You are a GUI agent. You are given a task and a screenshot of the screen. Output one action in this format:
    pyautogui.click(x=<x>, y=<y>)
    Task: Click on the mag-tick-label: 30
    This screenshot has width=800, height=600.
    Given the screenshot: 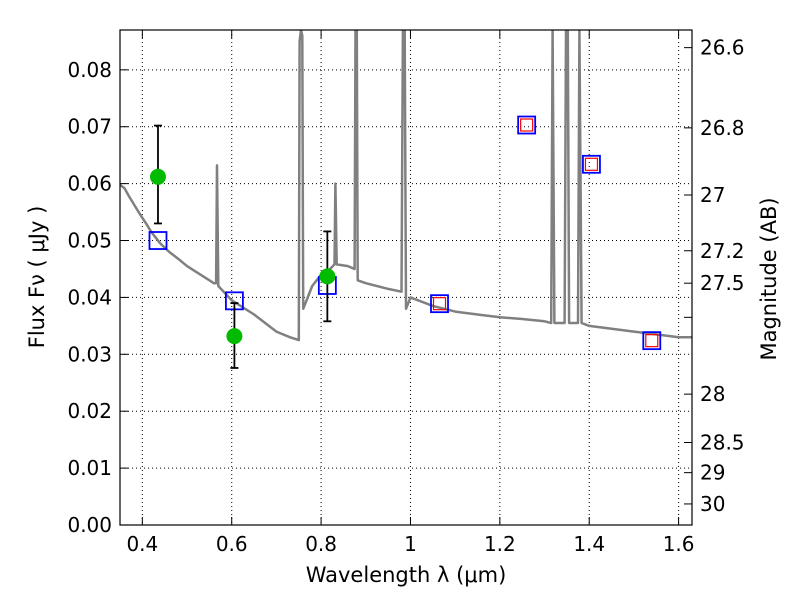 What is the action you would take?
    pyautogui.click(x=712, y=504)
    